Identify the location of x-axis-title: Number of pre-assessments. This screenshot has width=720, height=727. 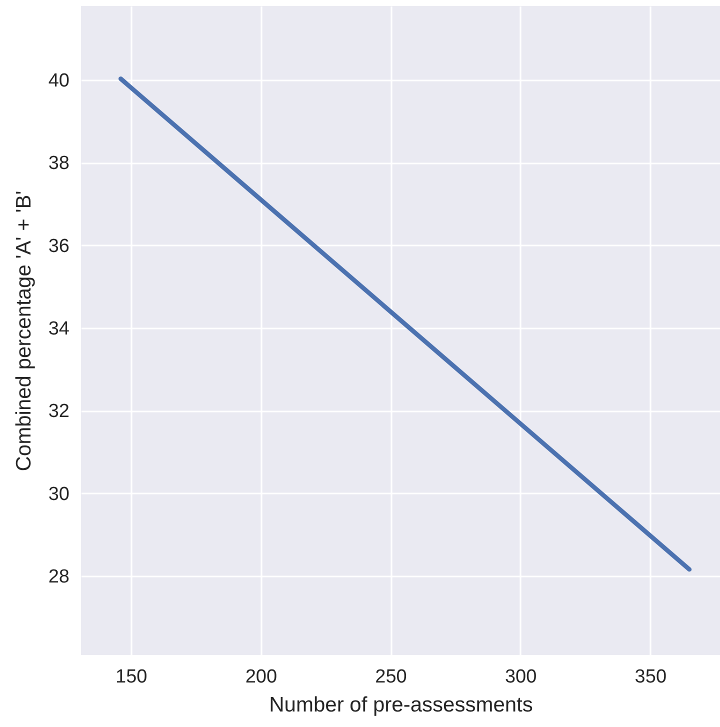
(401, 705).